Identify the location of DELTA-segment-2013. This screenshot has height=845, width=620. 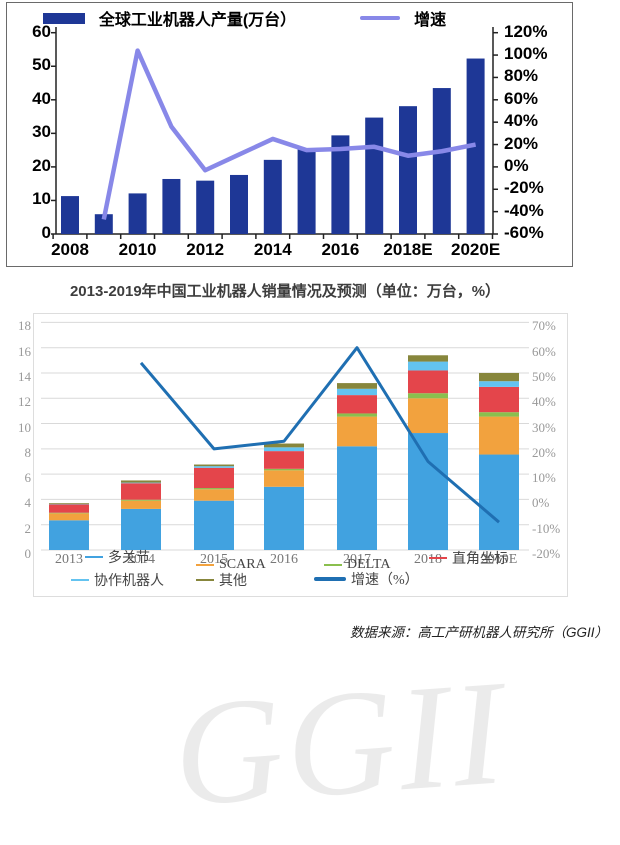
(69, 513).